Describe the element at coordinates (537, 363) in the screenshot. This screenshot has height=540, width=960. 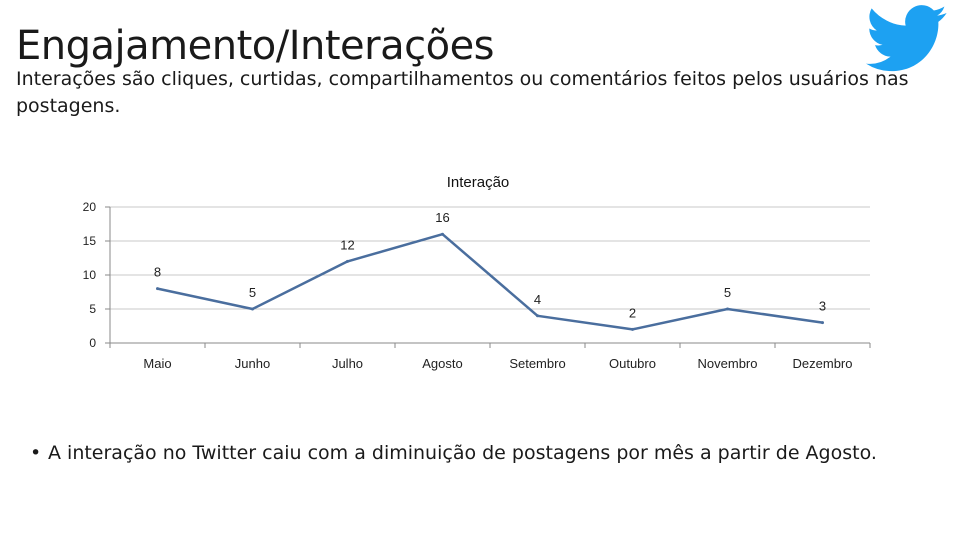
I see `x-tick-label-4: Setembro` at that location.